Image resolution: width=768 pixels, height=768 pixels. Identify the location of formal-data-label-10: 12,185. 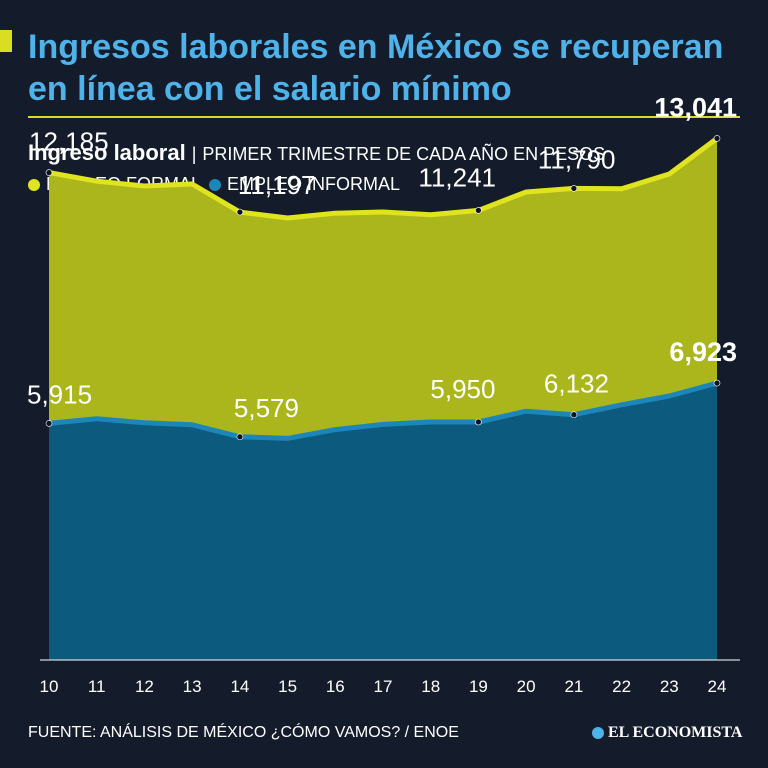
(69, 142).